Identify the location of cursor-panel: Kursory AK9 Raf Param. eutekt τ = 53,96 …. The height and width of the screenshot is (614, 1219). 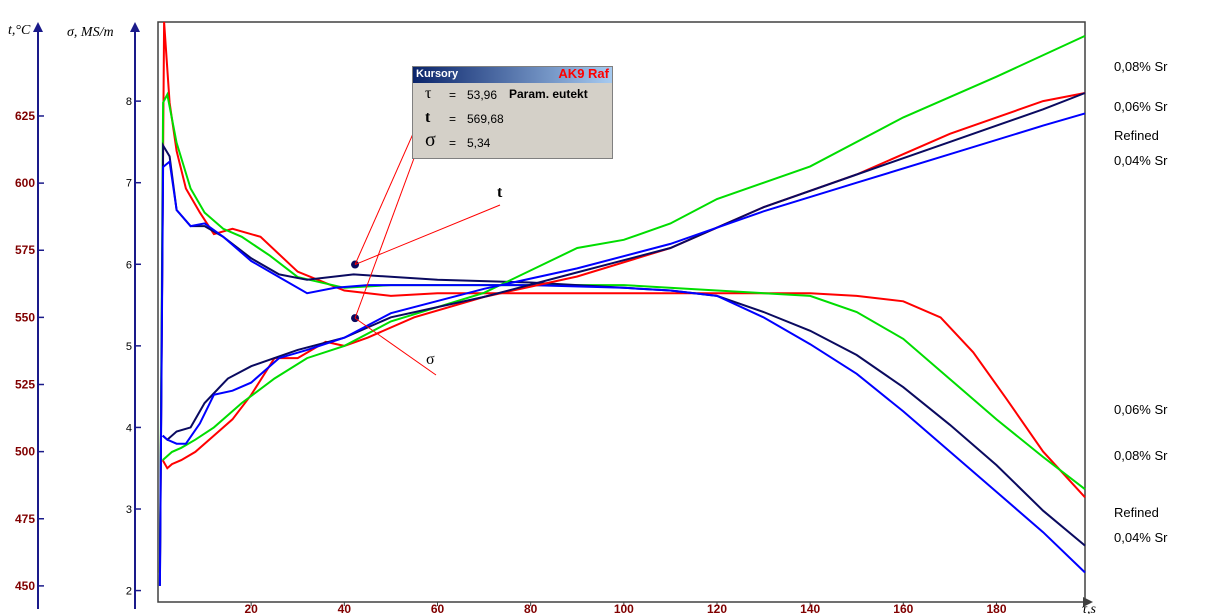
(512, 112).